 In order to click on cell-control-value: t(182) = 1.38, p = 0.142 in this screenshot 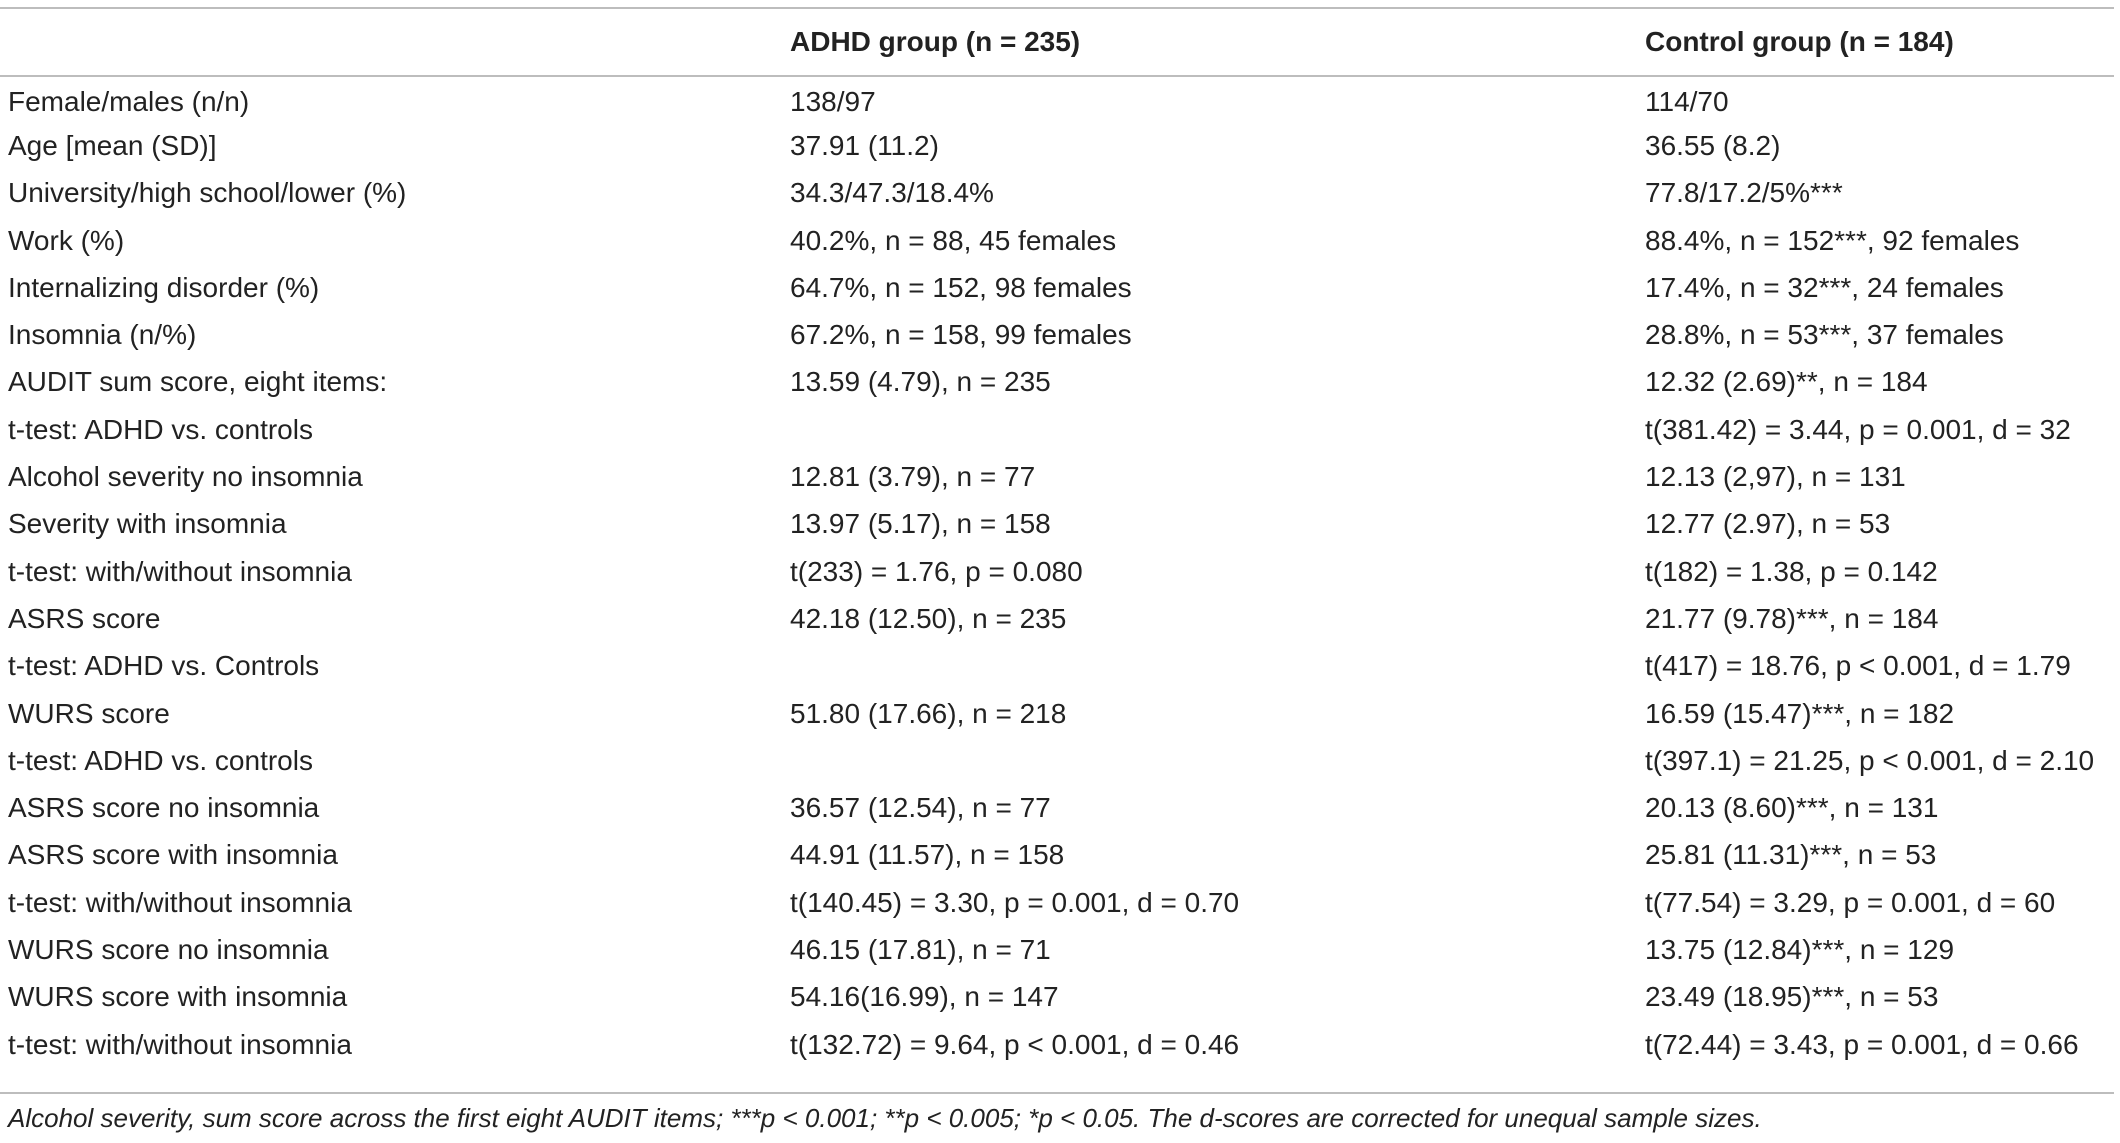, I will do `click(1791, 571)`.